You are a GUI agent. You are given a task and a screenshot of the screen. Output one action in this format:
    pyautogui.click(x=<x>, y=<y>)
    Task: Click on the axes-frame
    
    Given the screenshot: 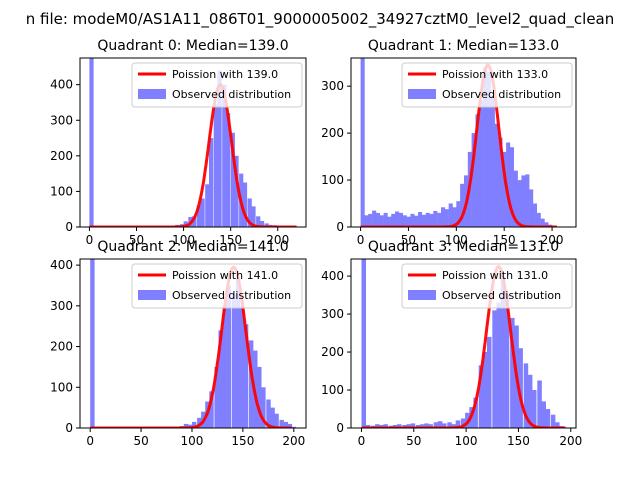 What is the action you would take?
    pyautogui.click(x=463, y=142)
    